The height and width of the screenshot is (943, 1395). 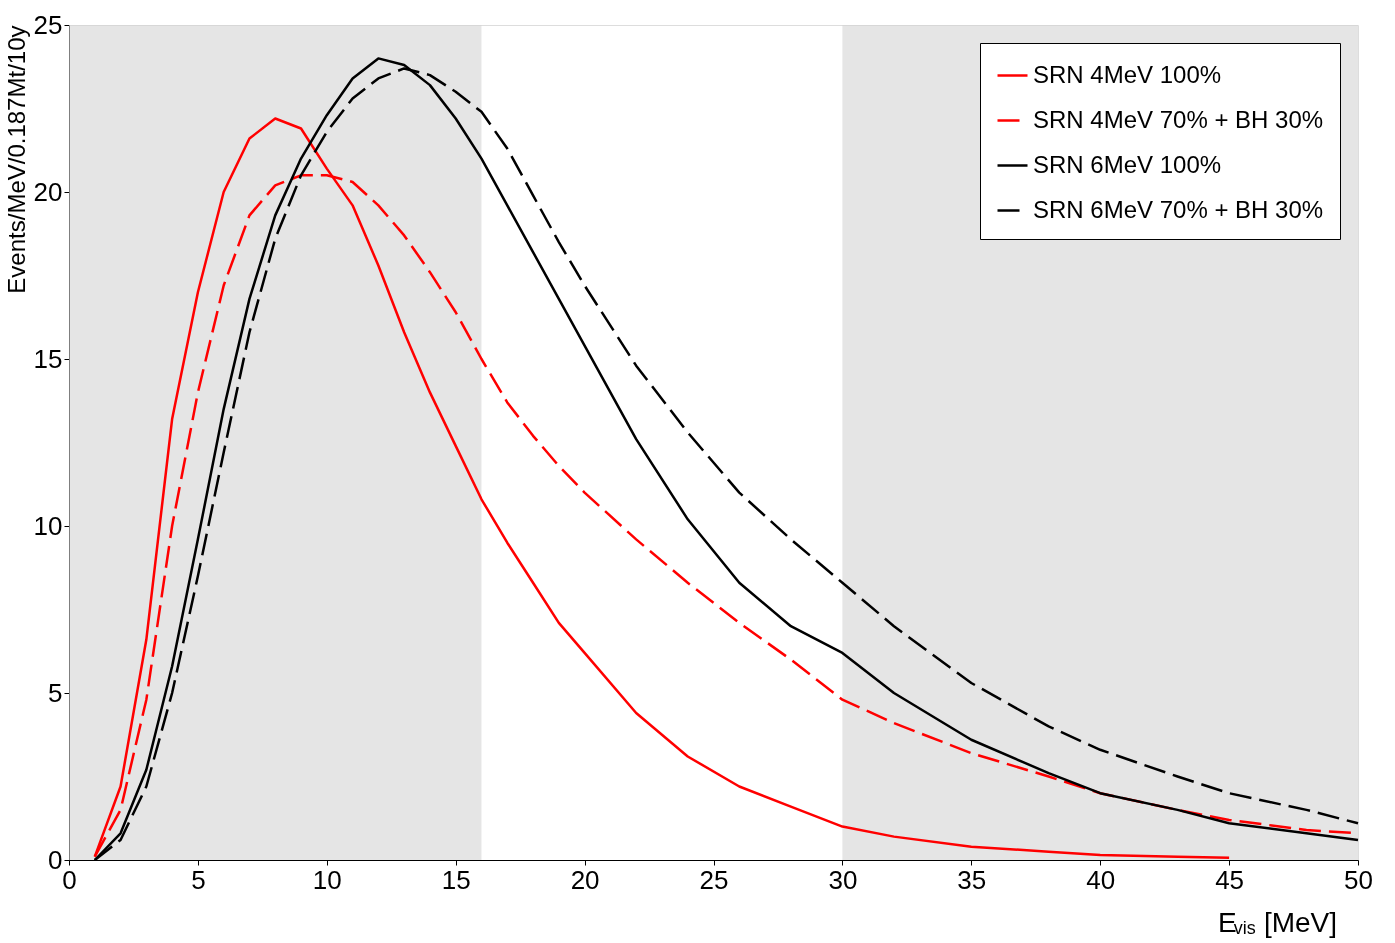 I want to click on x-tick-label: 20, so click(x=585, y=879).